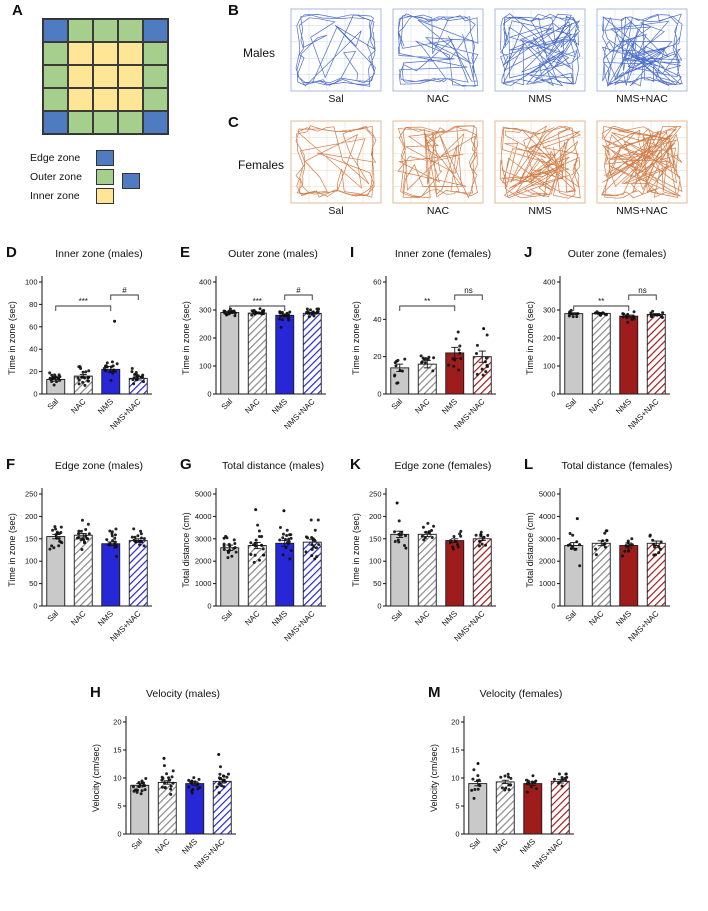 This screenshot has height=911, width=708. What do you see at coordinates (642, 211) in the screenshot?
I see `trajectory-label: NMS+NAC` at bounding box center [642, 211].